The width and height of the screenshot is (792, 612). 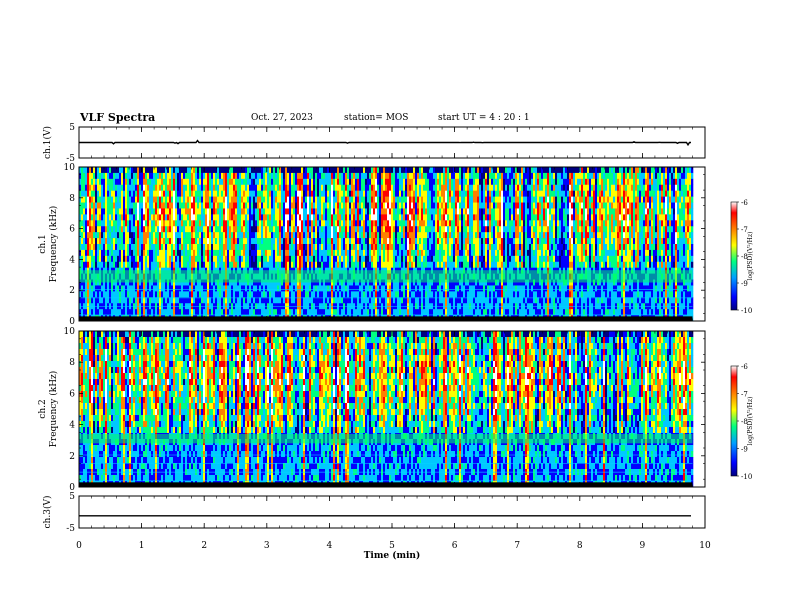 What do you see at coordinates (744, 422) in the screenshot?
I see `ch2-spectrogram-colorbar-tick: -8` at bounding box center [744, 422].